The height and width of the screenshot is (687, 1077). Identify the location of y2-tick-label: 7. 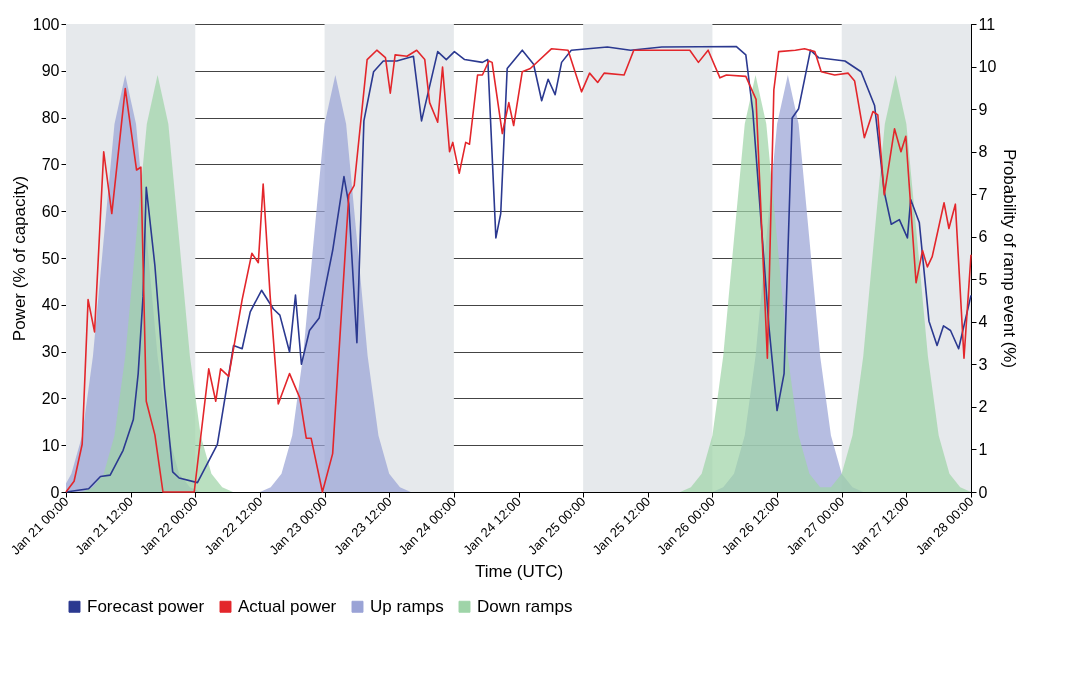
(983, 194).